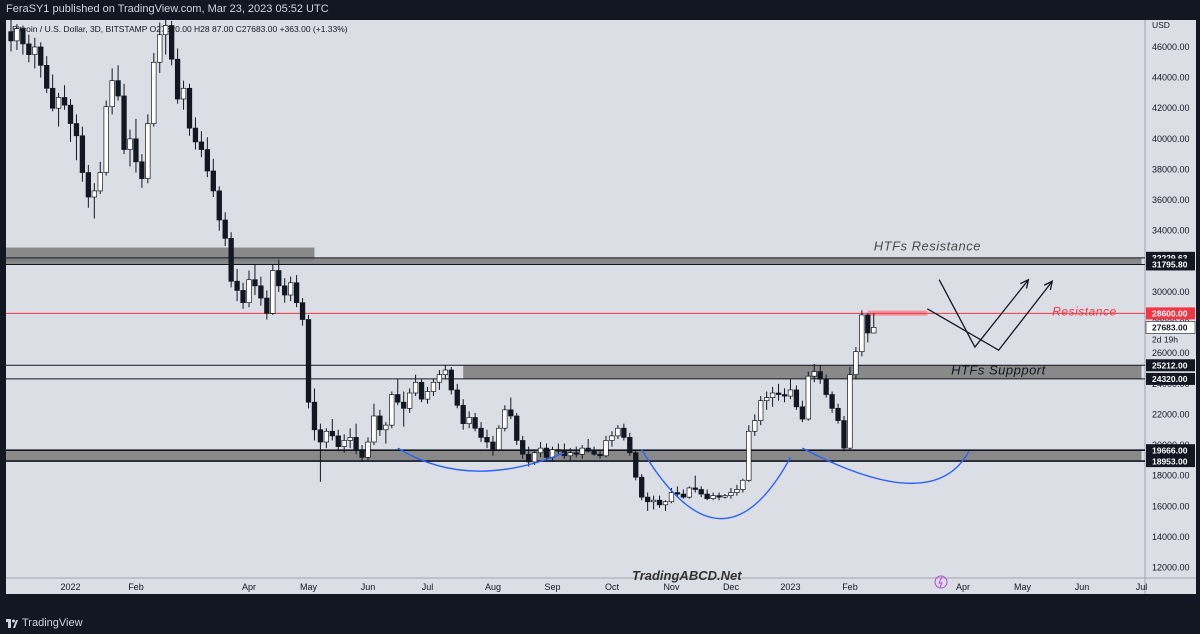 The width and height of the screenshot is (1200, 634). What do you see at coordinates (731, 587) in the screenshot?
I see `x-tick-label: Dec` at bounding box center [731, 587].